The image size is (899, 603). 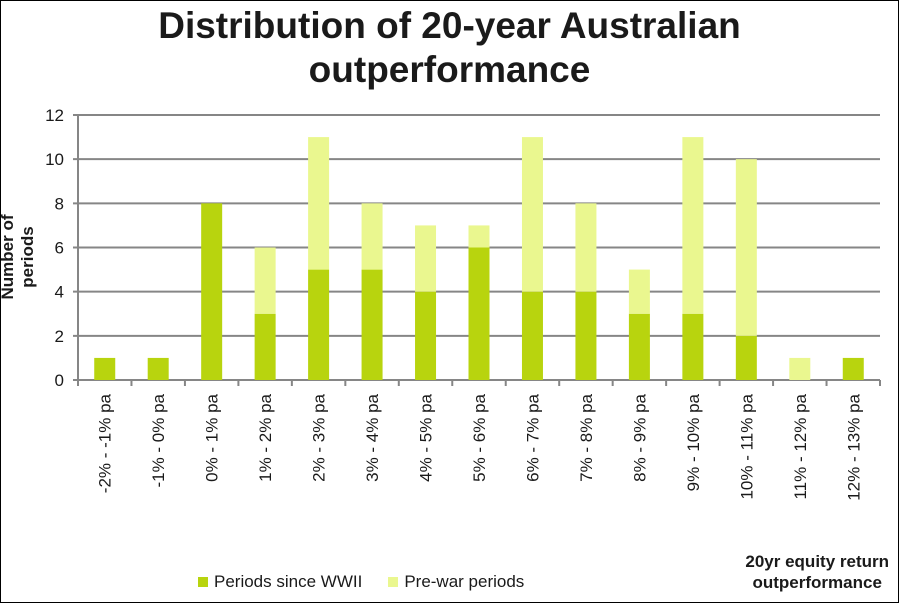 I want to click on x-tick-label: 4% - 5% pa, so click(x=426, y=437).